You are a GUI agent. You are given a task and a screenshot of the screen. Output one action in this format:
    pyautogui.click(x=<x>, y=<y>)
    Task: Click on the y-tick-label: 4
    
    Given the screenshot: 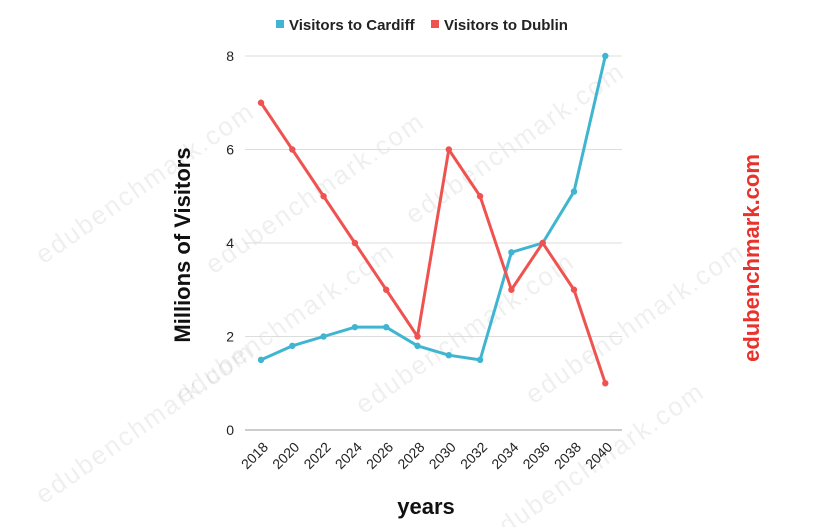 What is the action you would take?
    pyautogui.click(x=230, y=243)
    